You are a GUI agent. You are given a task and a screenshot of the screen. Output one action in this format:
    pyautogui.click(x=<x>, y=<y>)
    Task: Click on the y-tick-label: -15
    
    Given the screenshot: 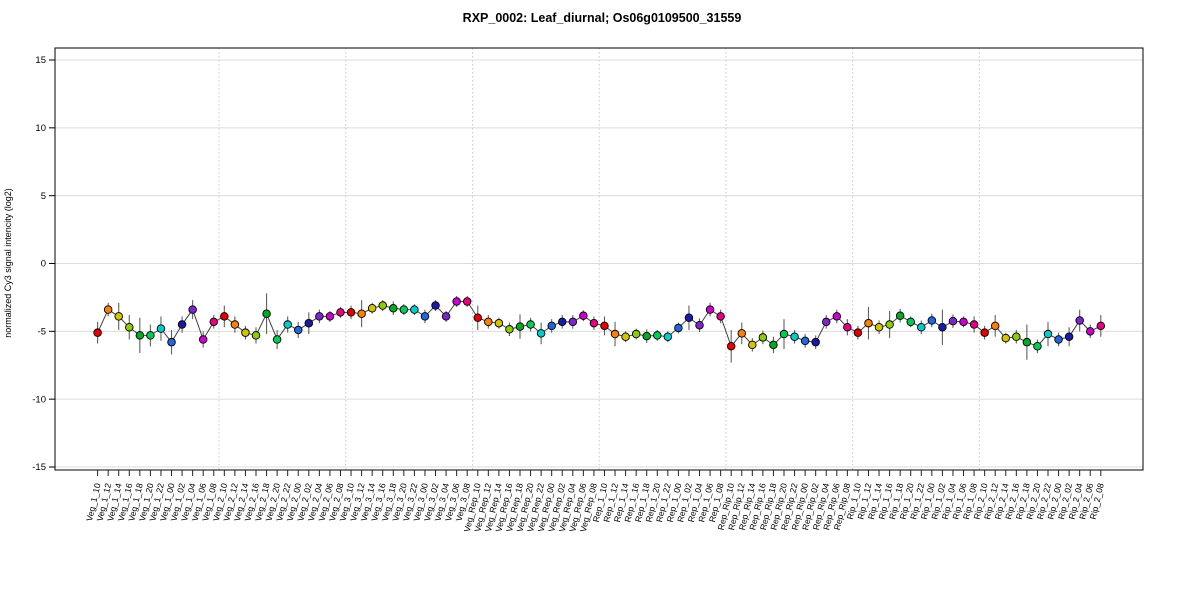 What is the action you would take?
    pyautogui.click(x=39, y=467)
    